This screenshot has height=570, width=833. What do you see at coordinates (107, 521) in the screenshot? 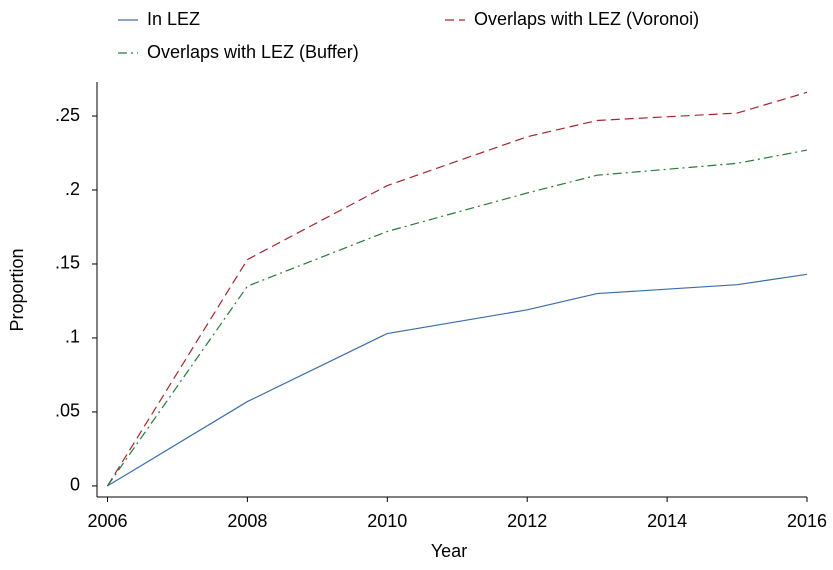
I see `x-tick-label: 2006` at bounding box center [107, 521].